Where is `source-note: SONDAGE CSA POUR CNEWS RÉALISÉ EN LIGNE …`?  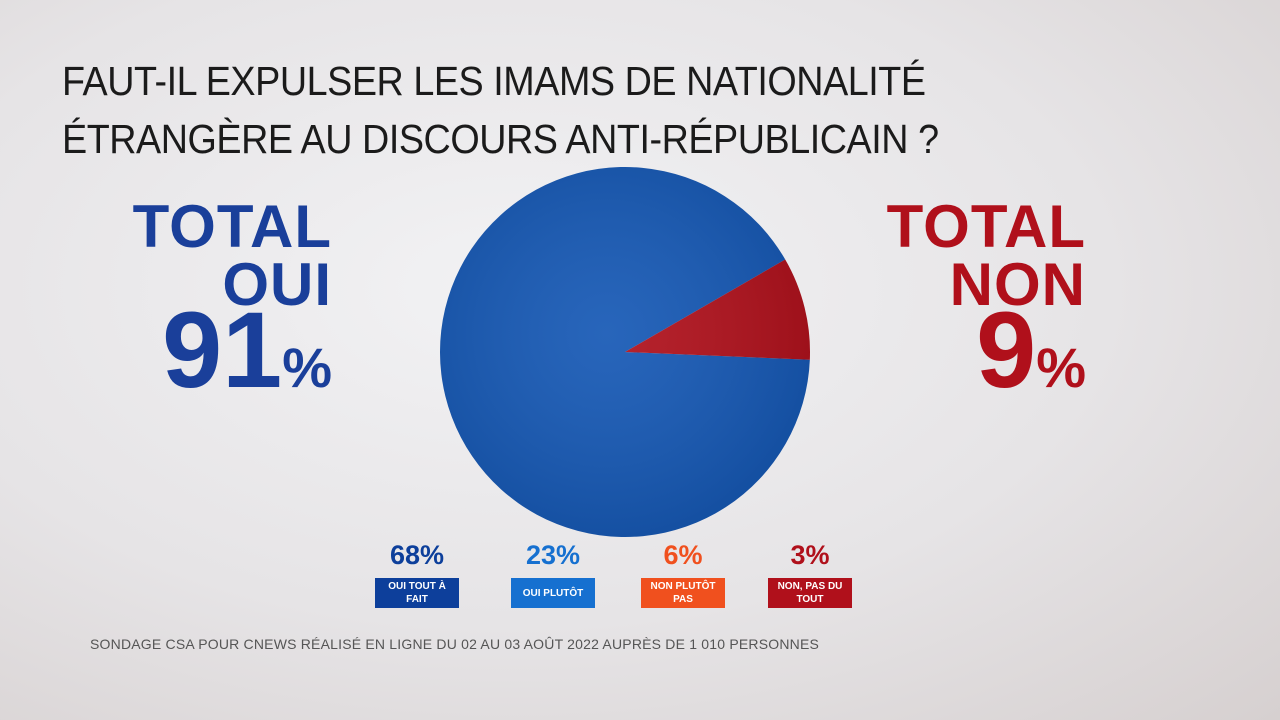
source-note: SONDAGE CSA POUR CNEWS RÉALISÉ EN LIGNE … is located at coordinates (455, 644).